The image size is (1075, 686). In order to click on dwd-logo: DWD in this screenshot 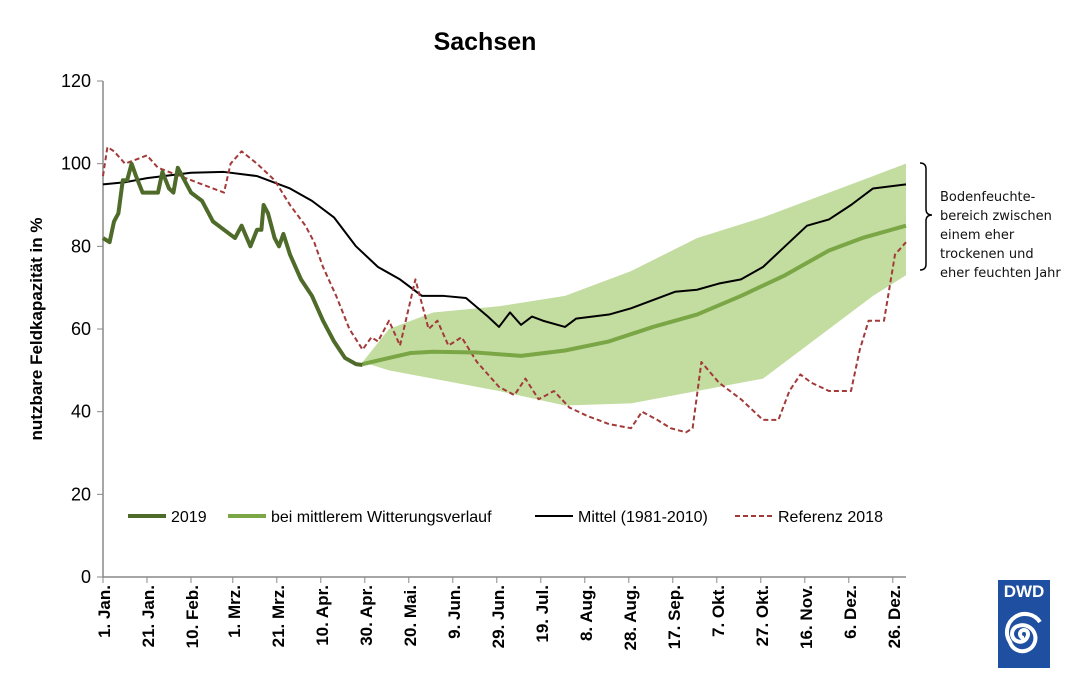, I will do `click(1024, 624)`.